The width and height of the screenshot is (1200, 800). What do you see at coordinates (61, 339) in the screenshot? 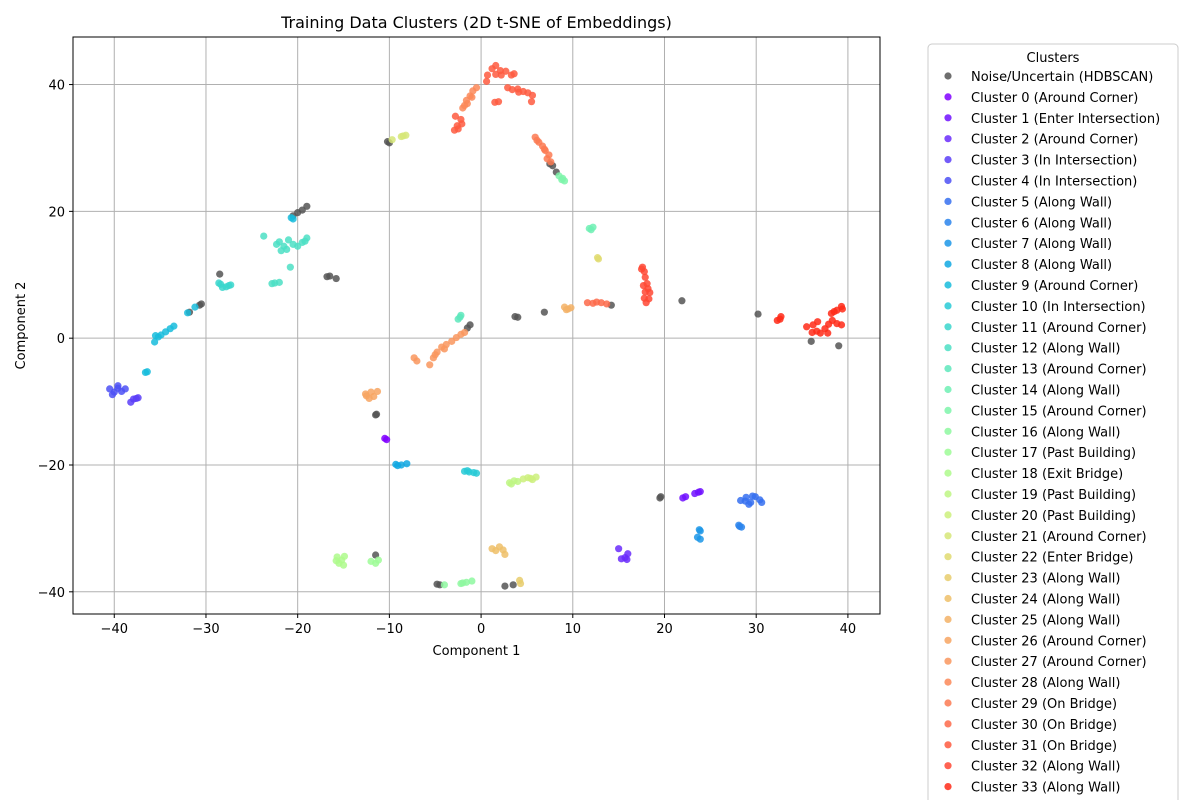
I see `y-tick-label: 0` at bounding box center [61, 339].